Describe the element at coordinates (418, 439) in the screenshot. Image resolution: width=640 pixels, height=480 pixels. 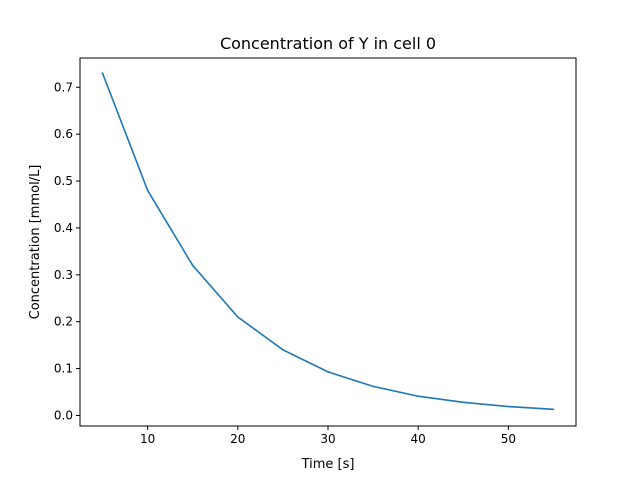
I see `x-tick-label: 40` at that location.